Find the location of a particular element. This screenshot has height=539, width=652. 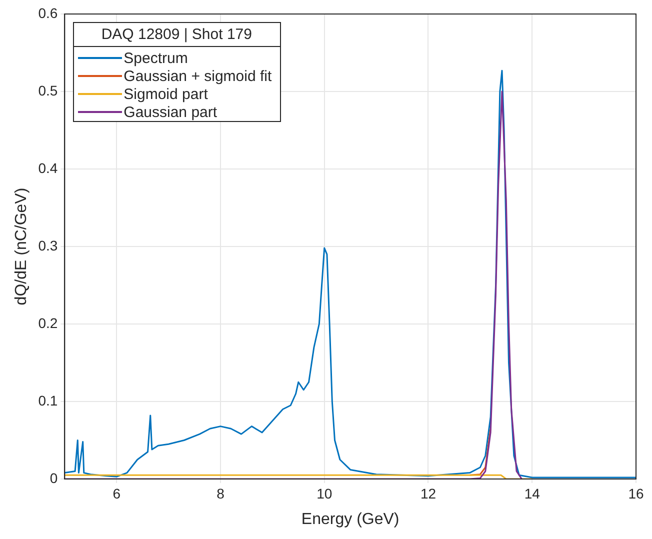

x-tick-label: 6 is located at coordinates (116, 493).